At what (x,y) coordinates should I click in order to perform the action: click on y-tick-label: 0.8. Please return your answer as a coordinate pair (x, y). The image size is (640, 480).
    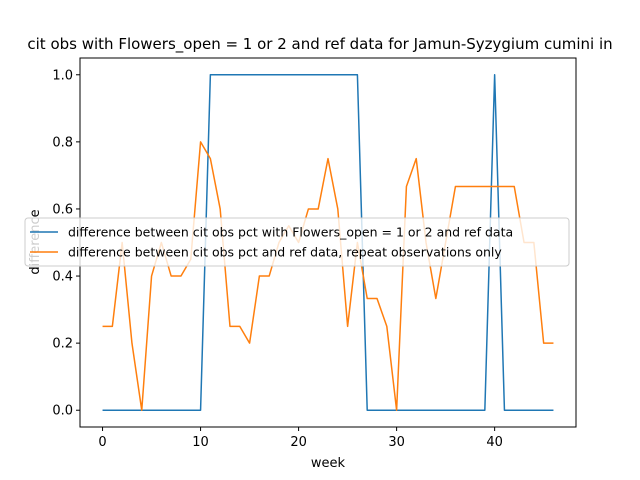
    Looking at the image, I should click on (62, 142).